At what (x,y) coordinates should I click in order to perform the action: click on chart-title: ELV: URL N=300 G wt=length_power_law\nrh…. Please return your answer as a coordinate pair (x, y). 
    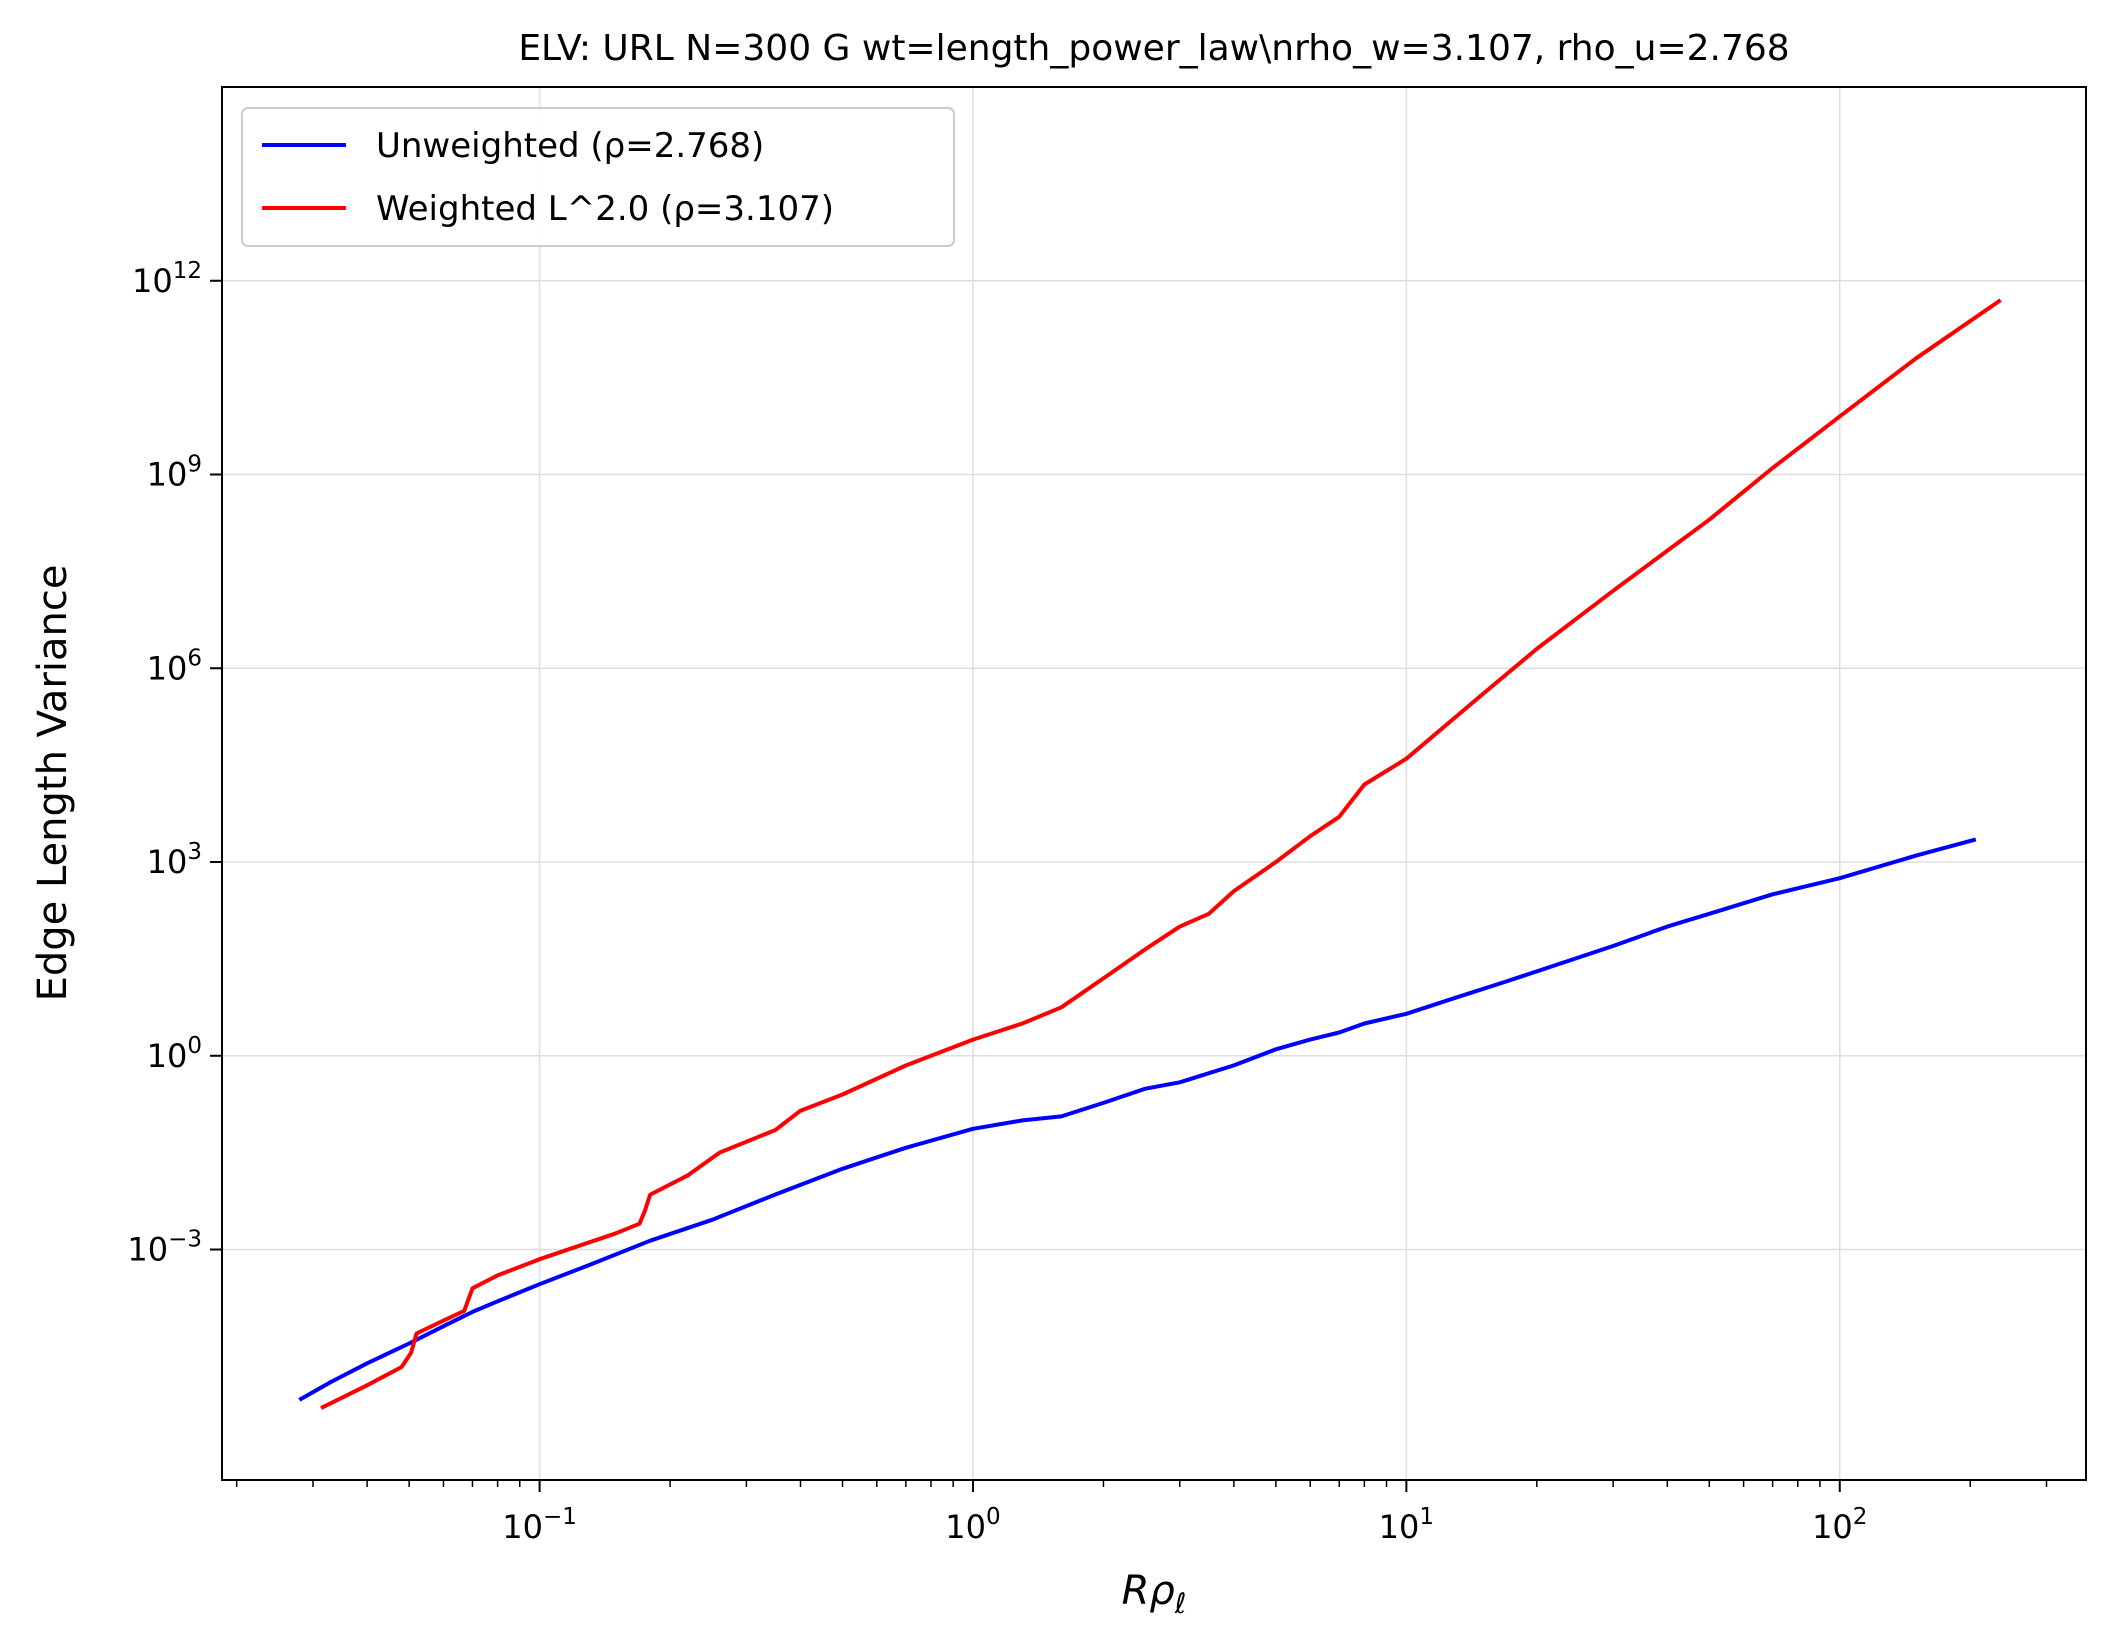
    Looking at the image, I should click on (1153, 48).